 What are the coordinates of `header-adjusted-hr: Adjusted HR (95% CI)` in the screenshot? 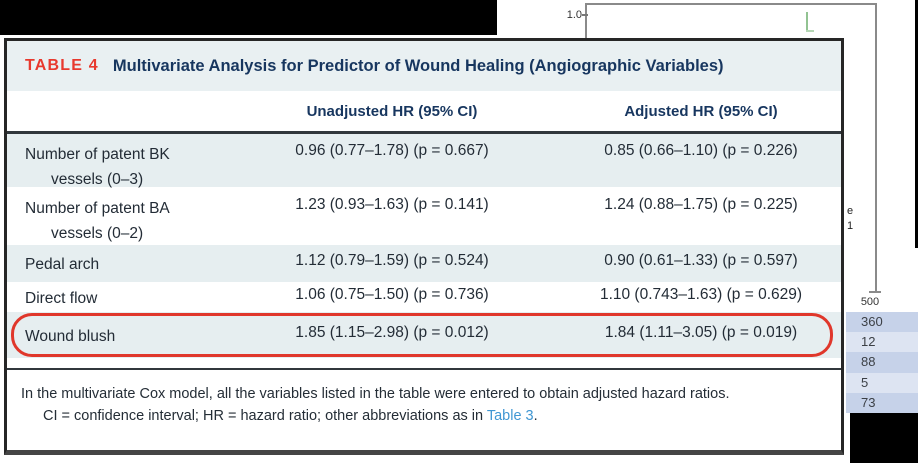 It's located at (701, 111).